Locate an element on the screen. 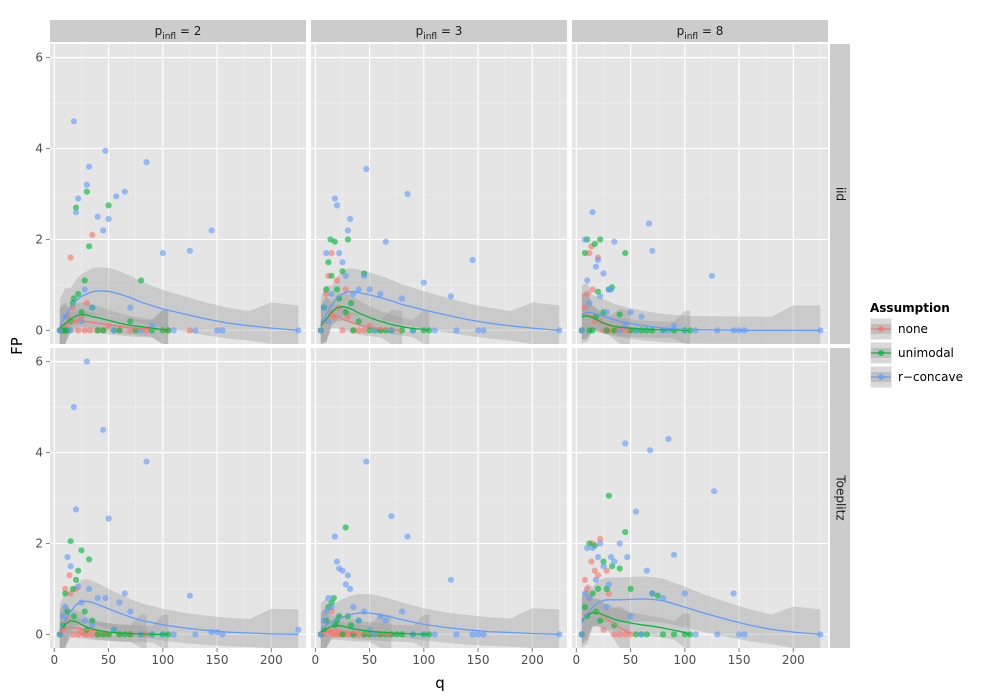  panel-iid-col2 is located at coordinates (439, 194).